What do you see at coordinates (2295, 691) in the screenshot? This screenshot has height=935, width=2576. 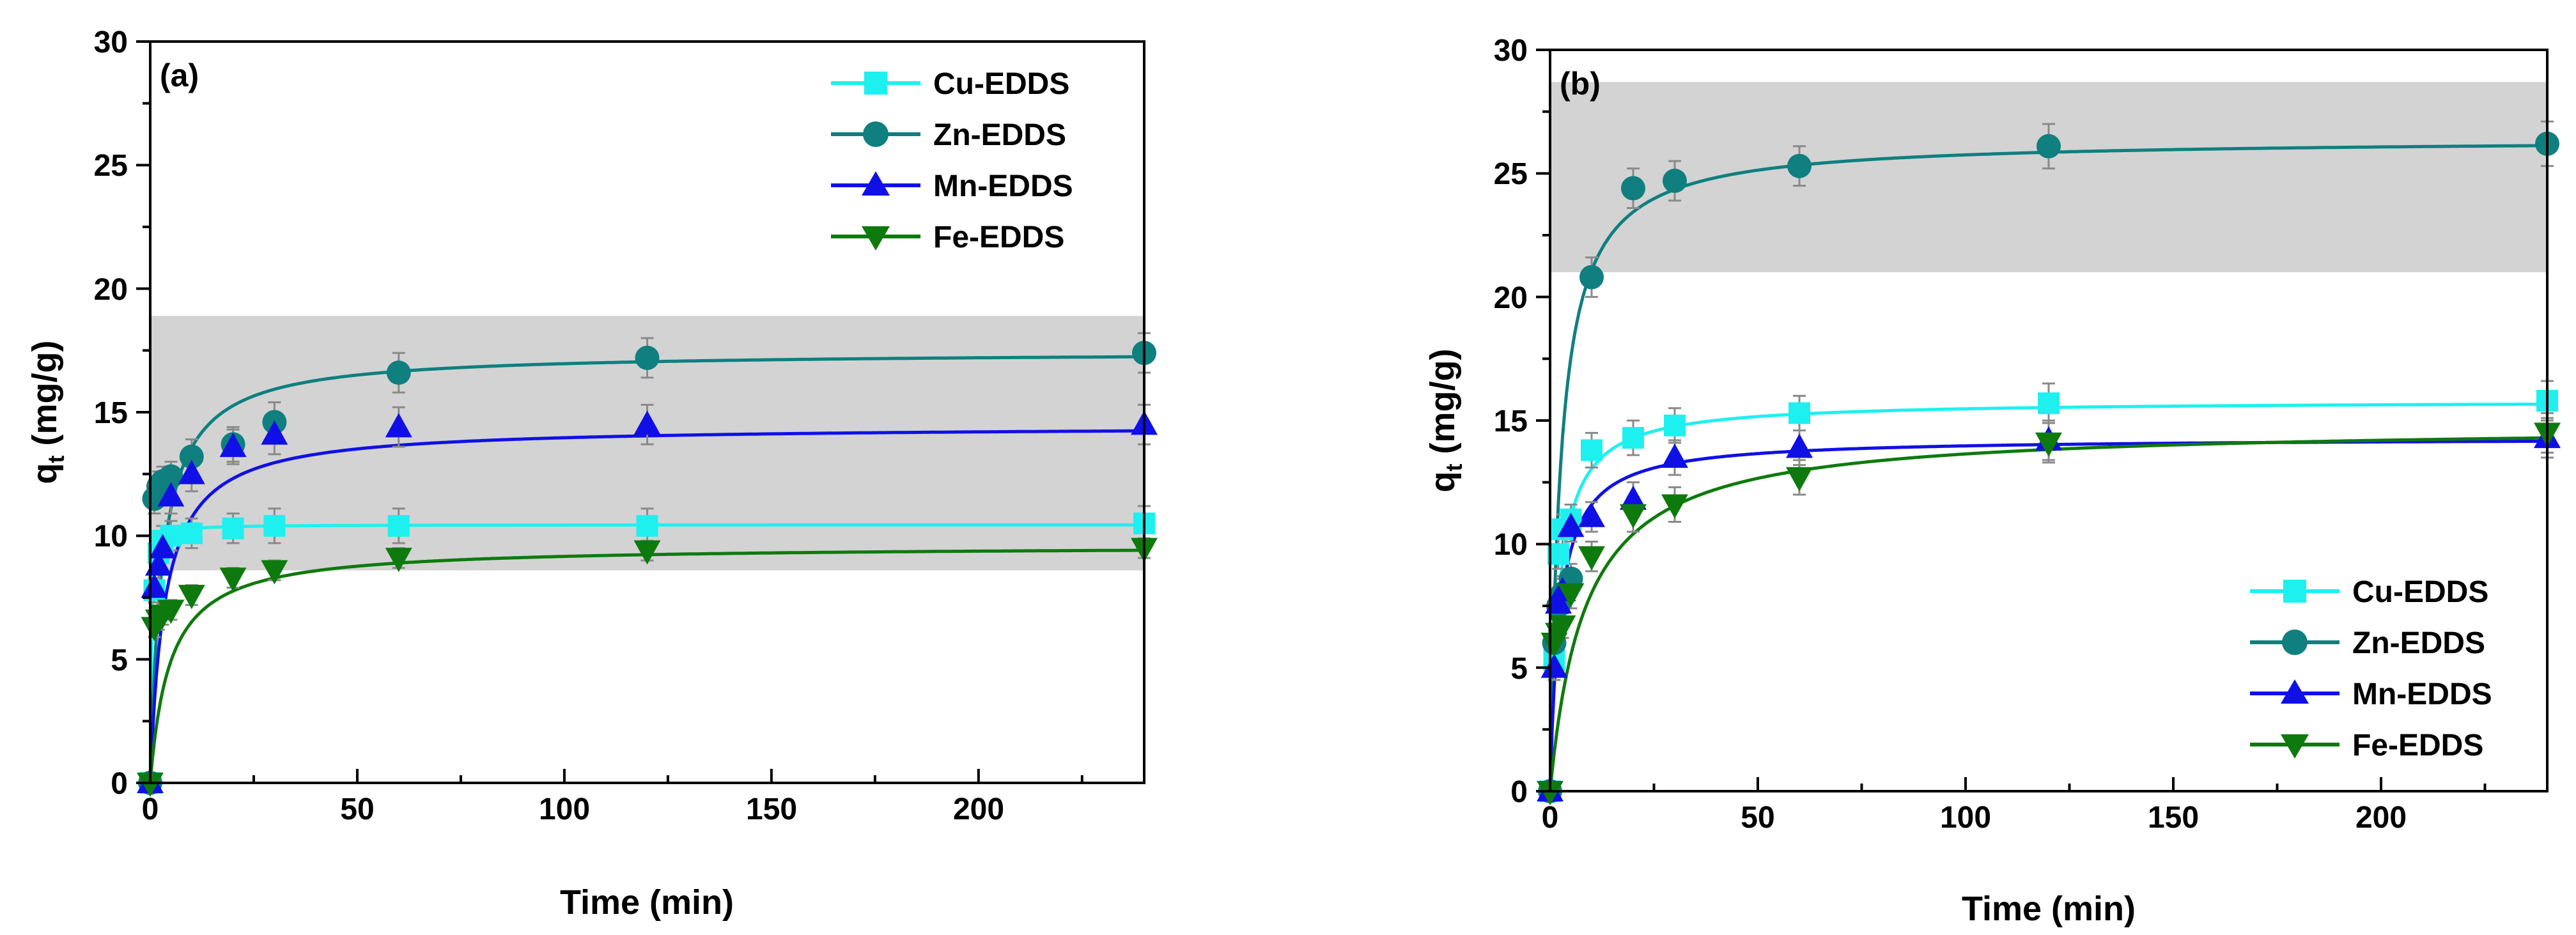 I see `legend-marker-b-mn` at bounding box center [2295, 691].